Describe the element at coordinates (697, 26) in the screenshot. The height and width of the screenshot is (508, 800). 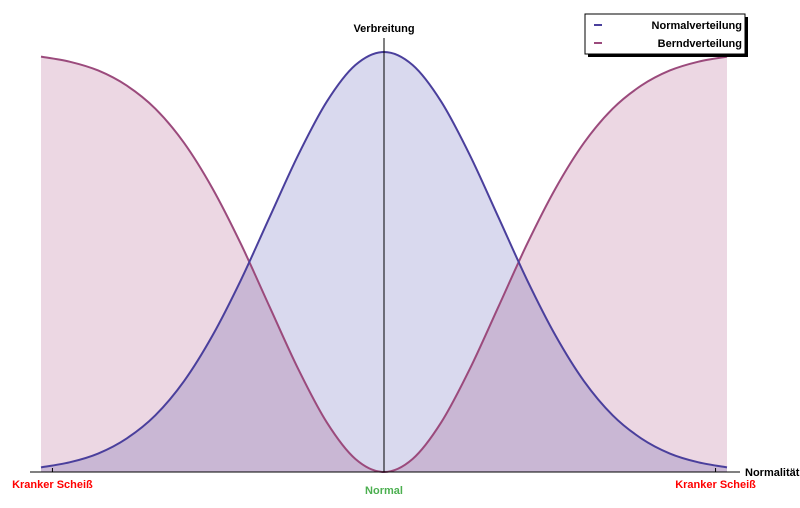
I see `legend-label-normal: Normalverteilung` at that location.